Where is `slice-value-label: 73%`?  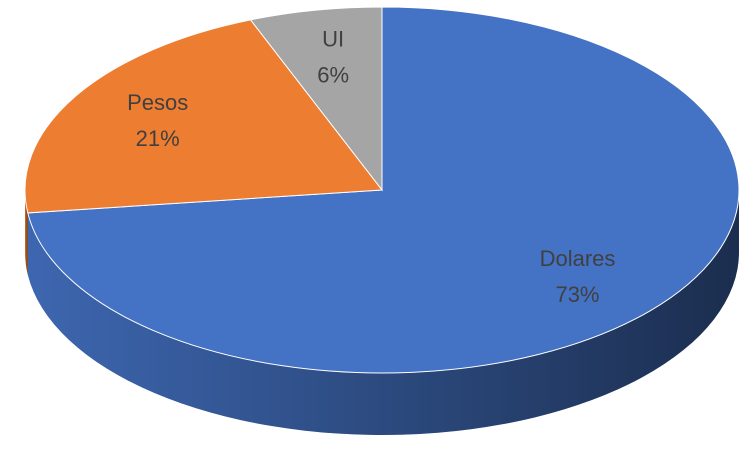
slice-value-label: 73% is located at coordinates (577, 294).